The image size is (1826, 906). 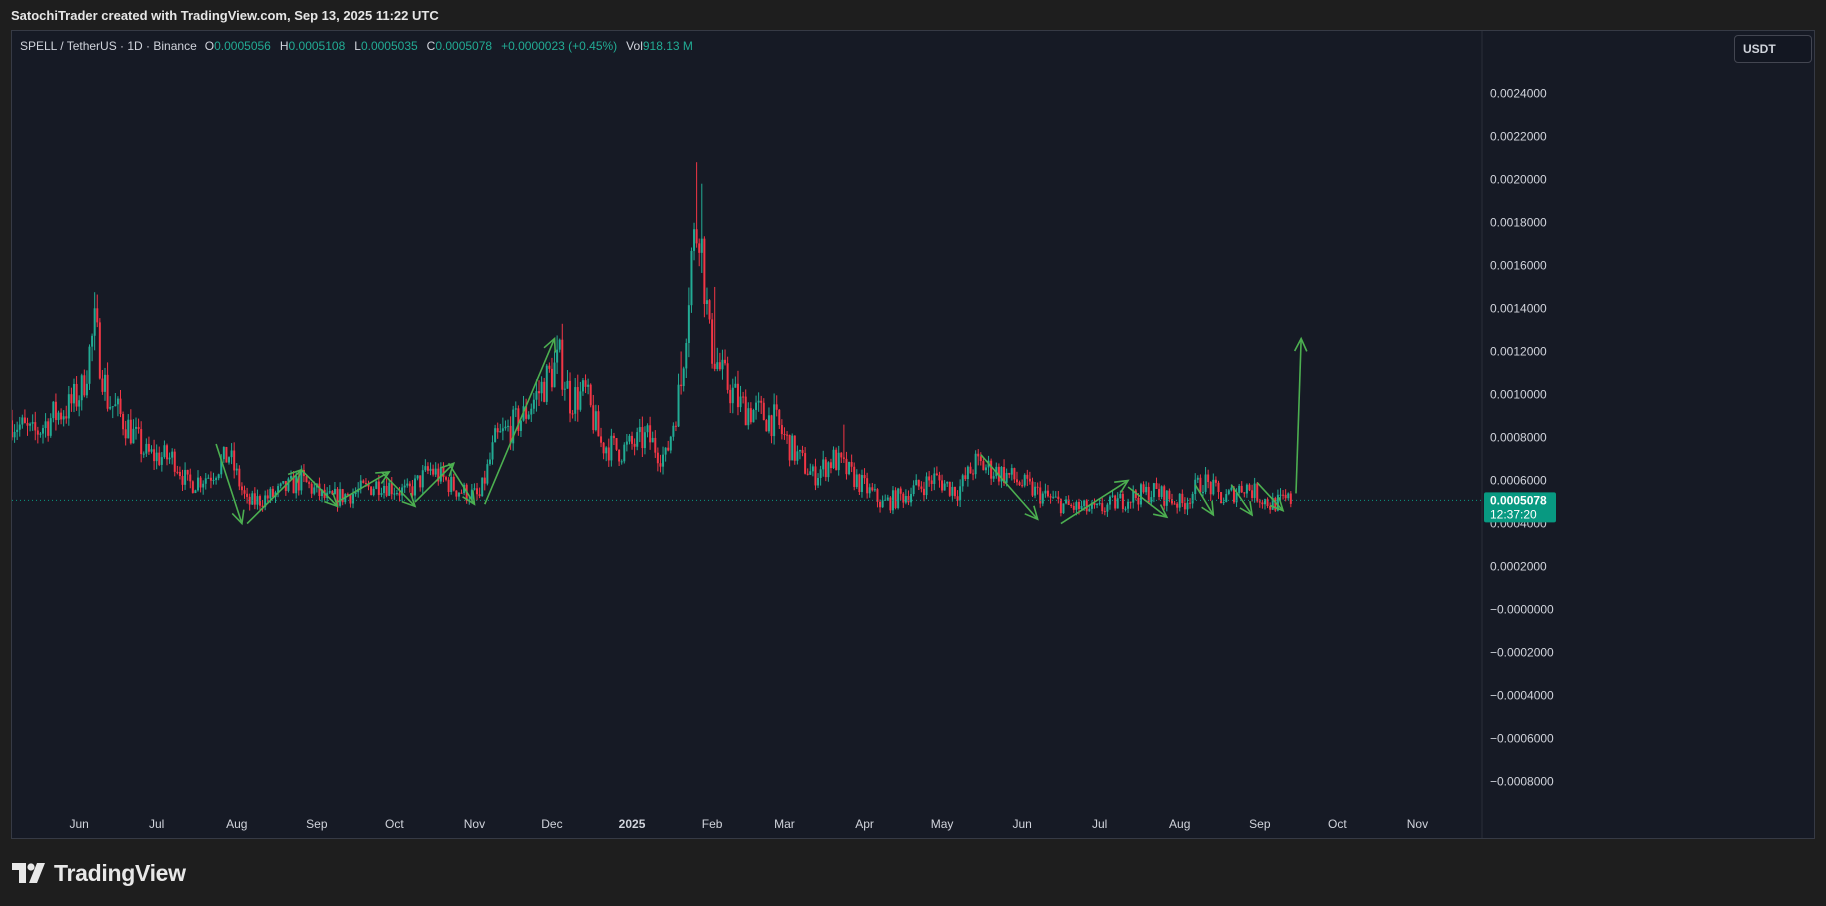 What do you see at coordinates (99, 873) in the screenshot?
I see `tradingview-logo: TradingView` at bounding box center [99, 873].